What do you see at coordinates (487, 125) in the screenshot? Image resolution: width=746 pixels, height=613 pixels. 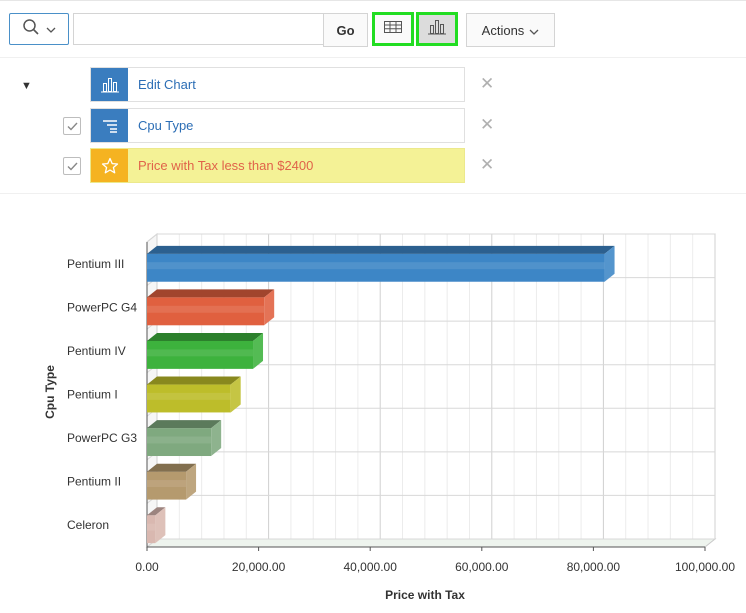 I see `remove-group-by-icon: ✕` at bounding box center [487, 125].